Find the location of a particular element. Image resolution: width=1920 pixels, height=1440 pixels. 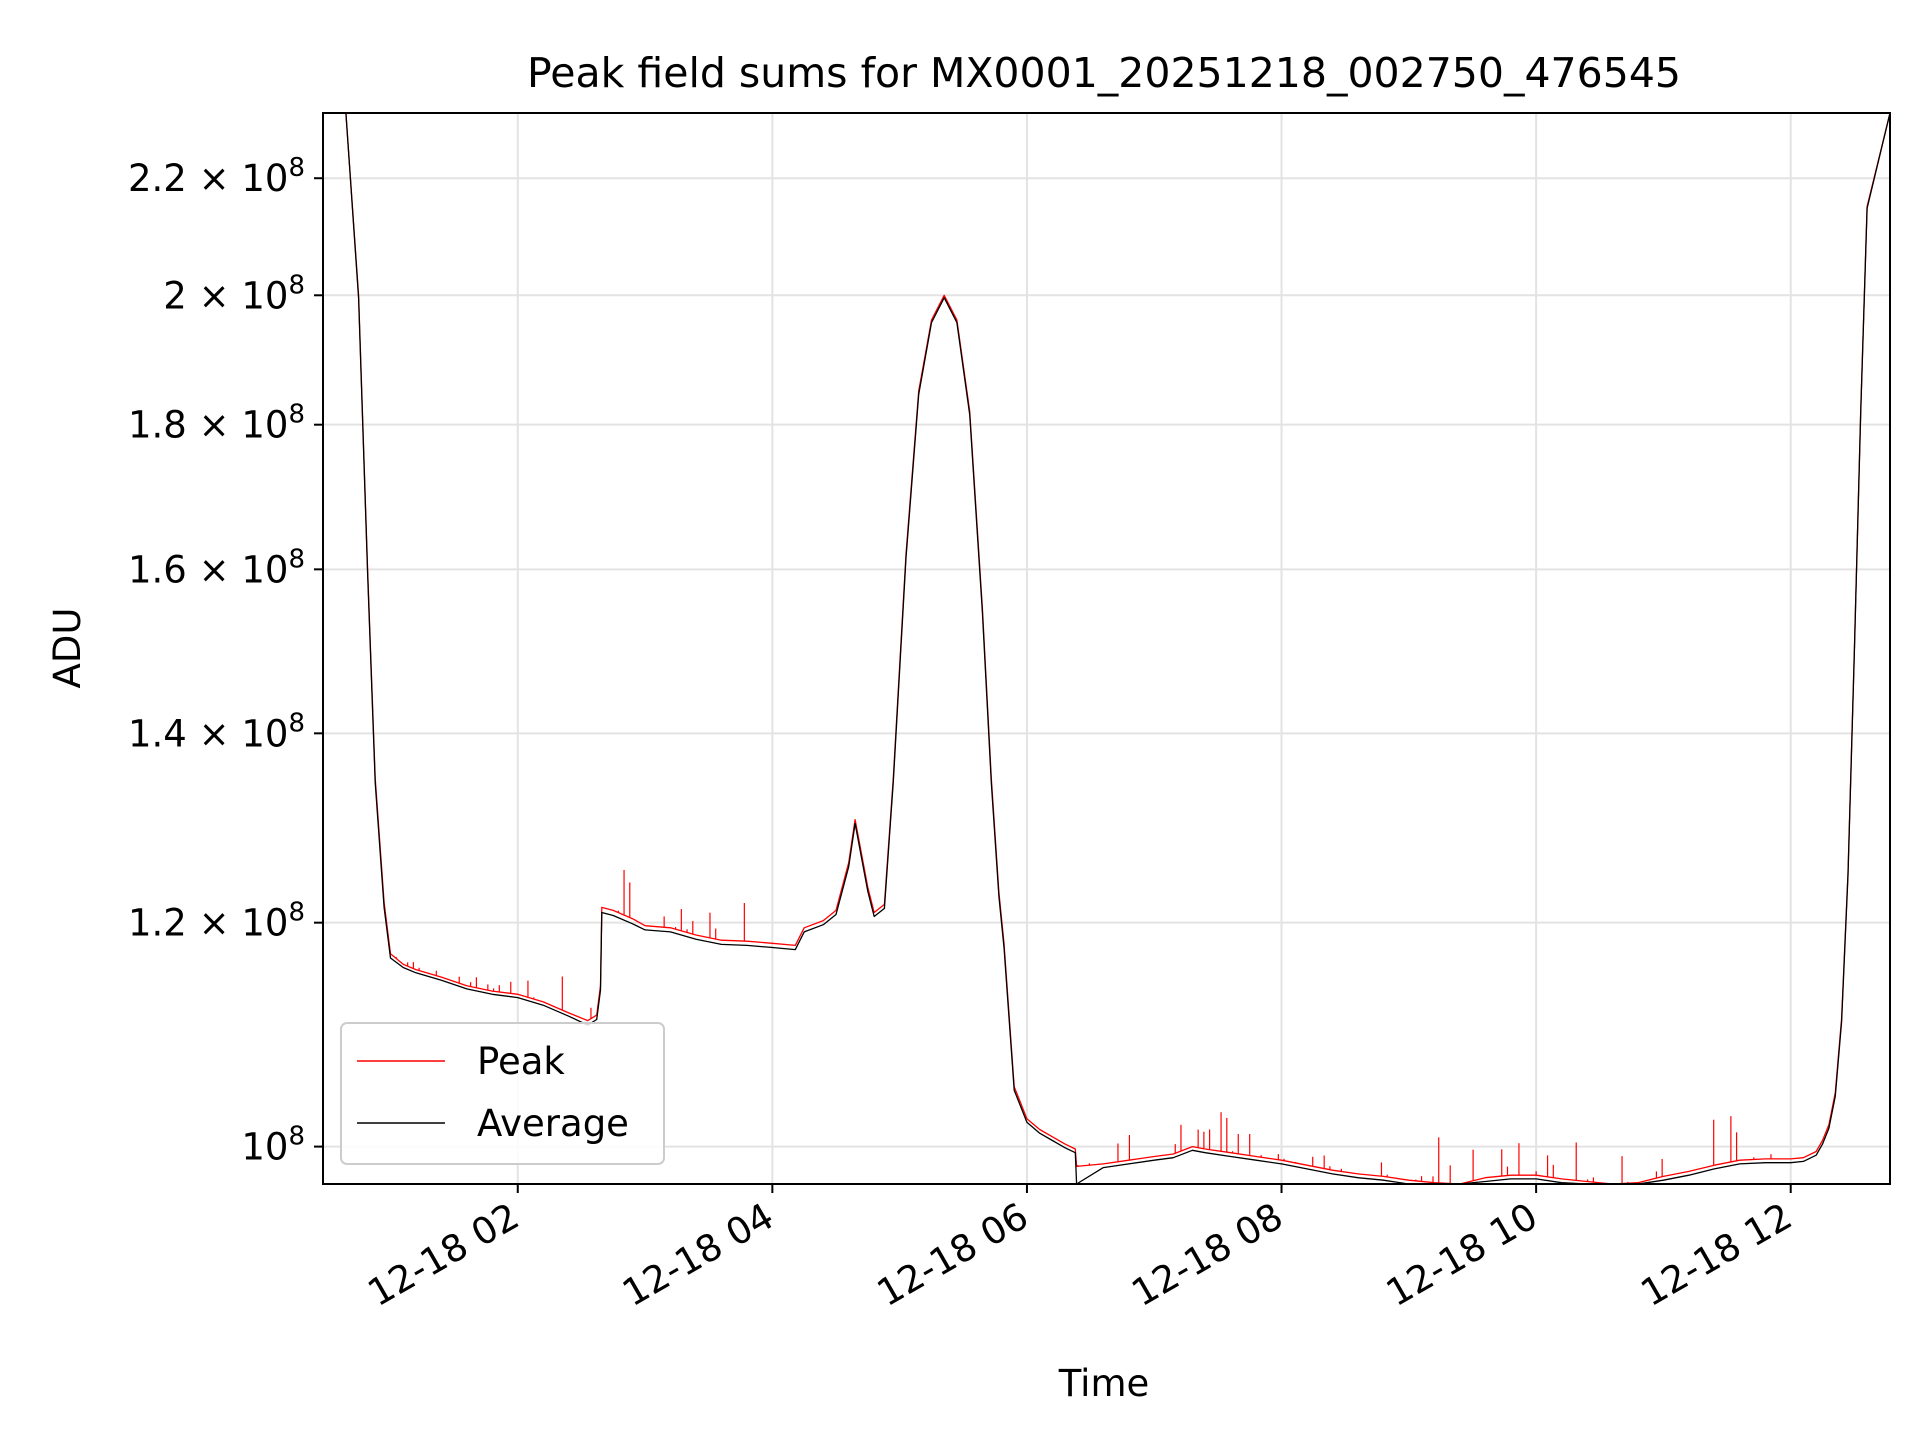

y-tick-label: 108 is located at coordinates (273, 1145).